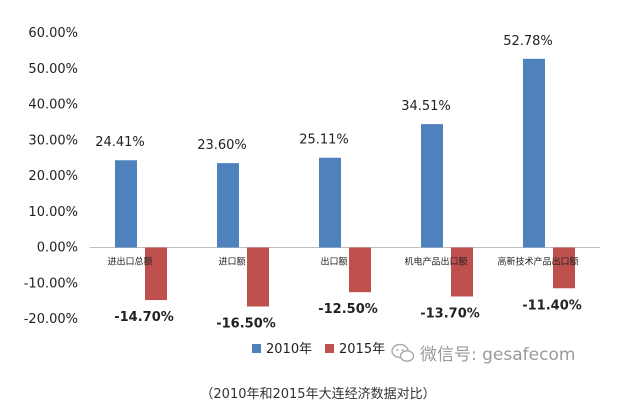 This screenshot has height=416, width=636. I want to click on wechat-icon, so click(403, 352).